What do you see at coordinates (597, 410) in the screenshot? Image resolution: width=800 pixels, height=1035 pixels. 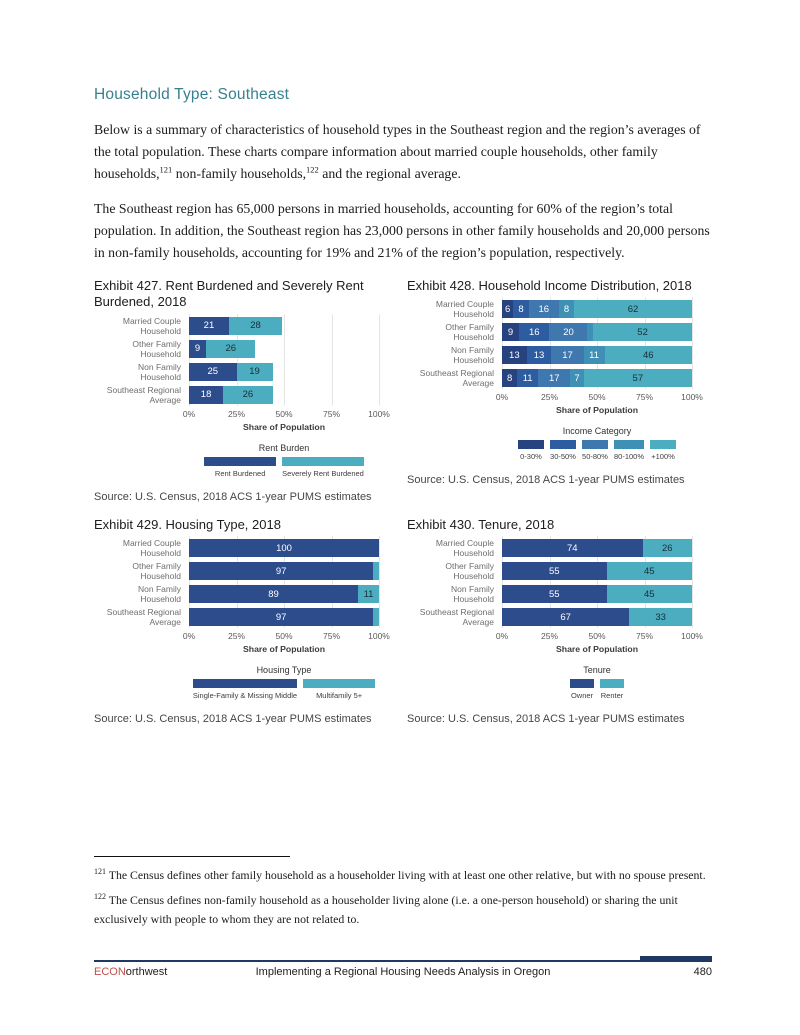 I see `x-axis-label: Share of Population` at bounding box center [597, 410].